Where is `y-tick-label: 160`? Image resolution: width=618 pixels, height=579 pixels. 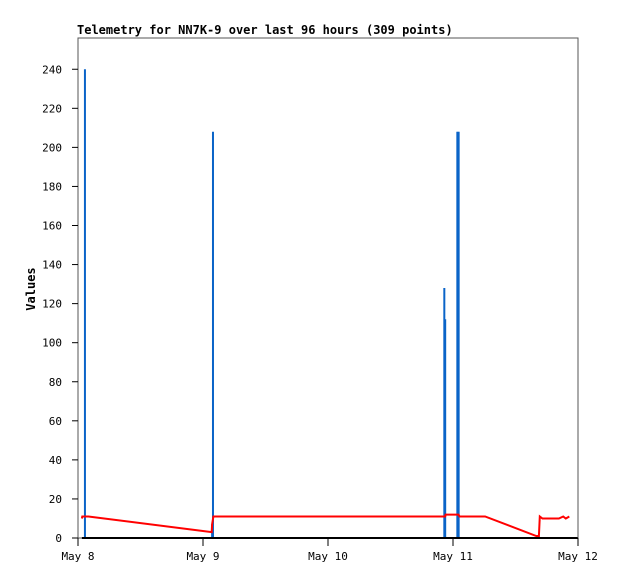
y-tick-label: 160 is located at coordinates (52, 226).